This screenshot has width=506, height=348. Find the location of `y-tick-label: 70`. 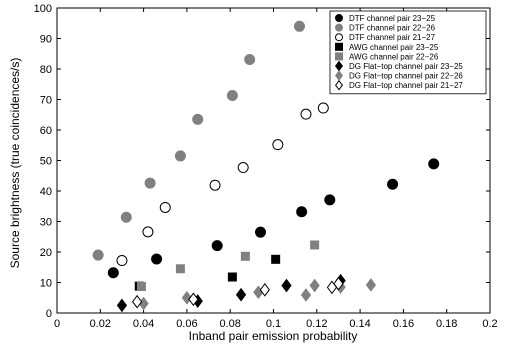

y-tick-label: 70 is located at coordinates (46, 101).